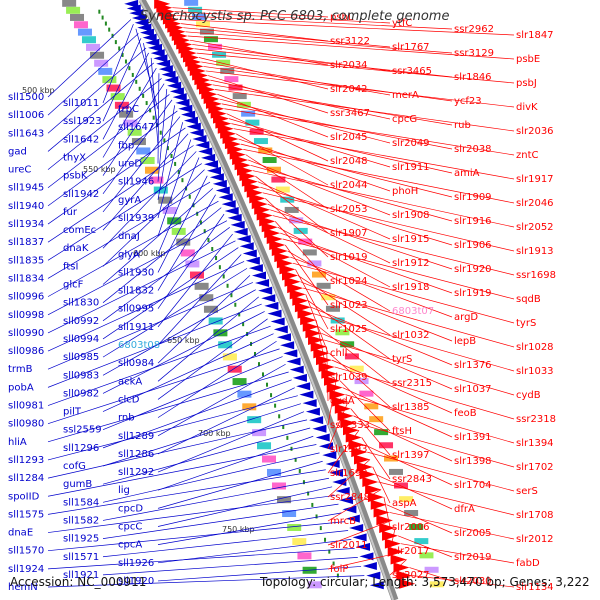 This screenshot has height=600, width=600. Describe the element at coordinates (26, 115) in the screenshot. I see `gene-label: sll1006` at that location.